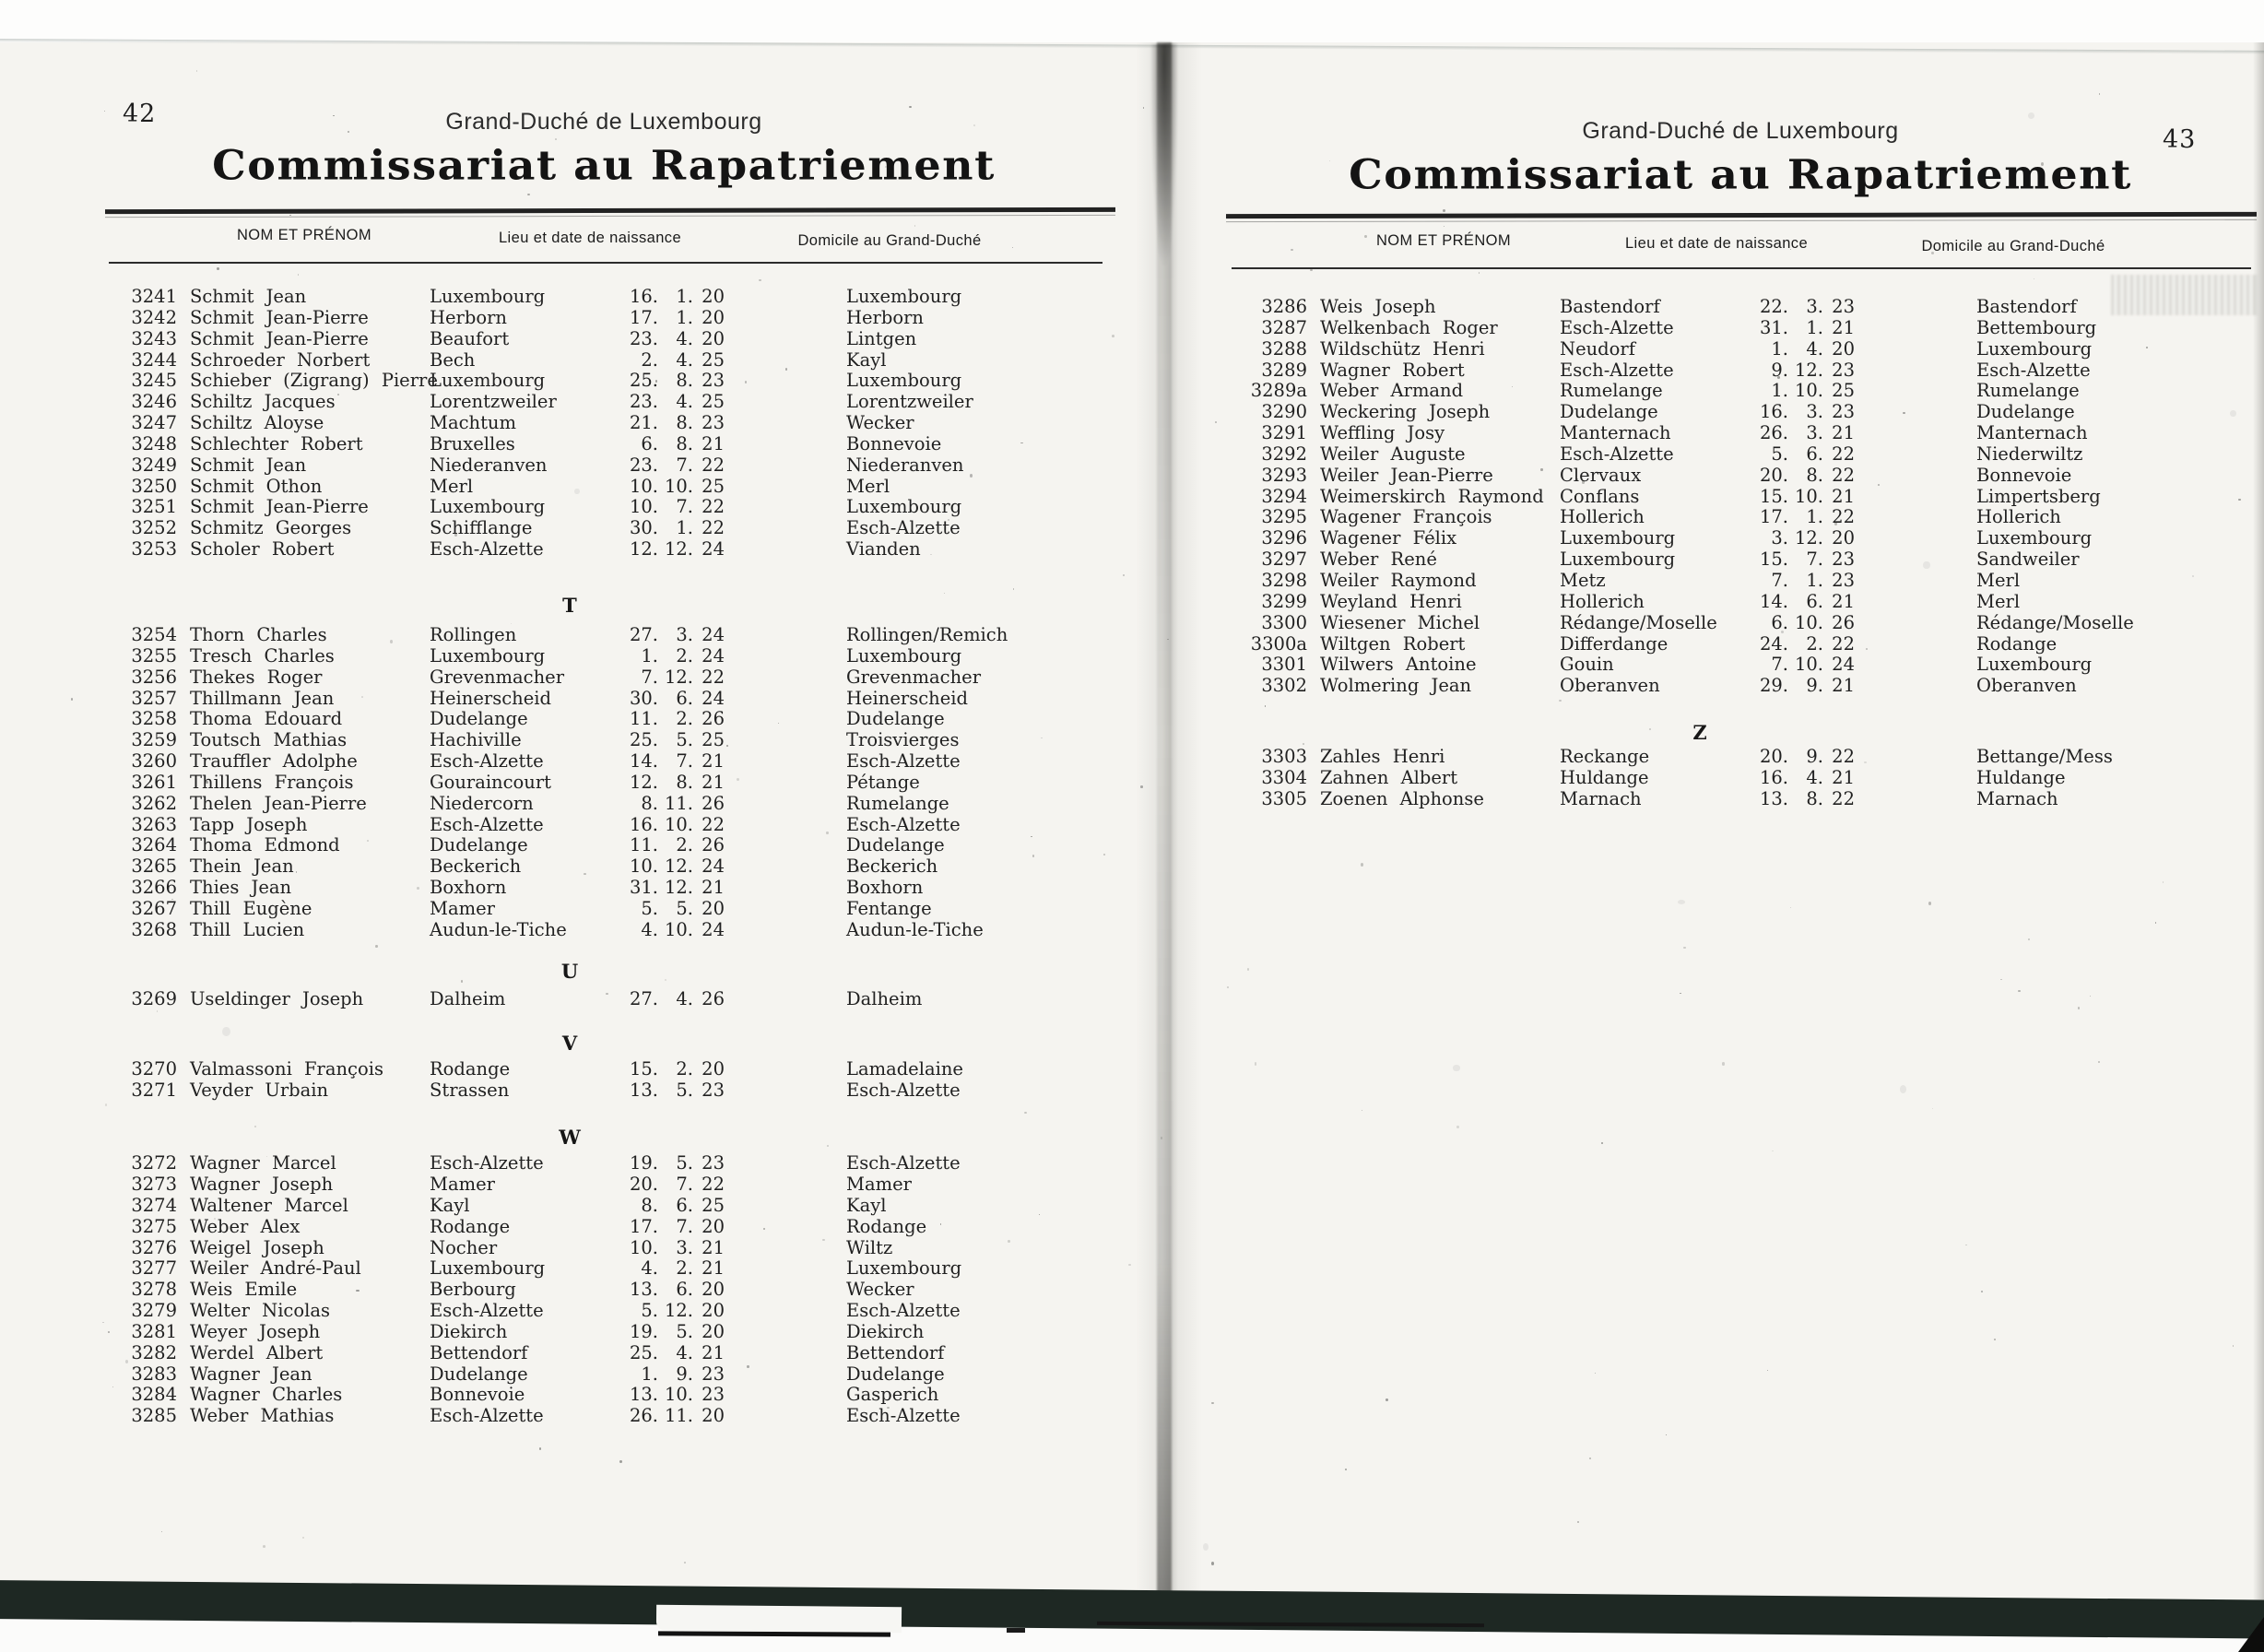  I want to click on row-name: Valmassoni François, so click(286, 1069).